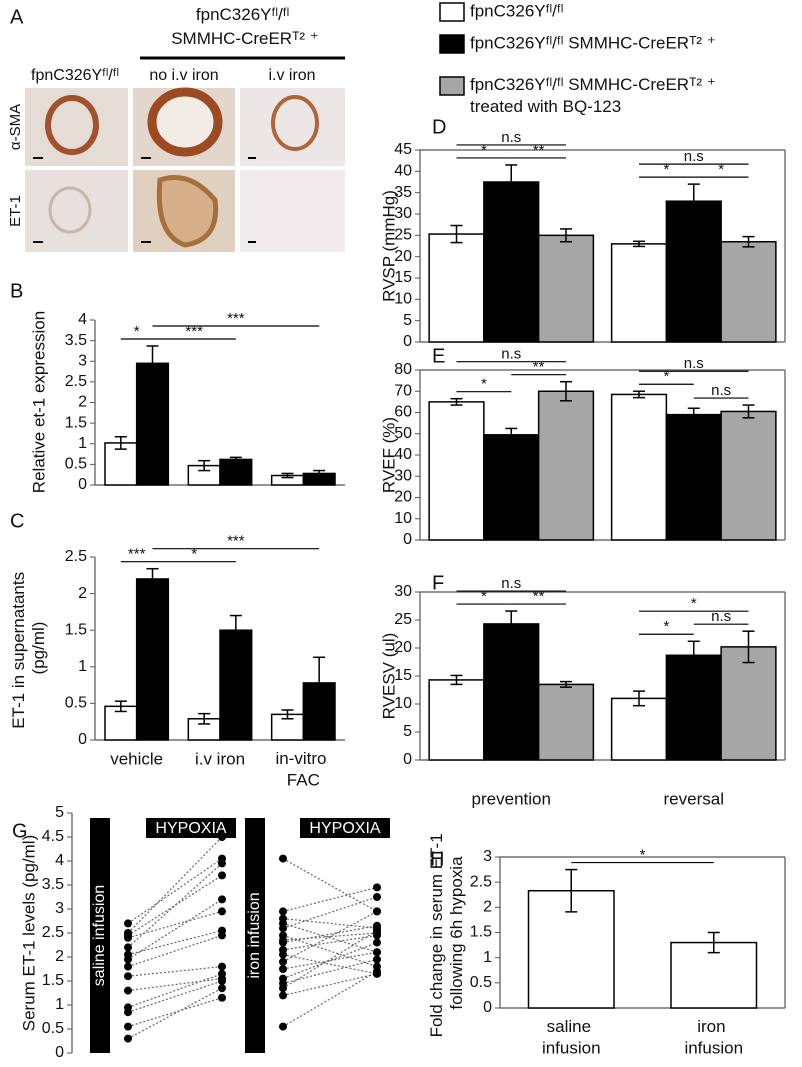 The image size is (802, 1067). Describe the element at coordinates (403, 647) in the screenshot. I see `y-tick-label: 20` at that location.